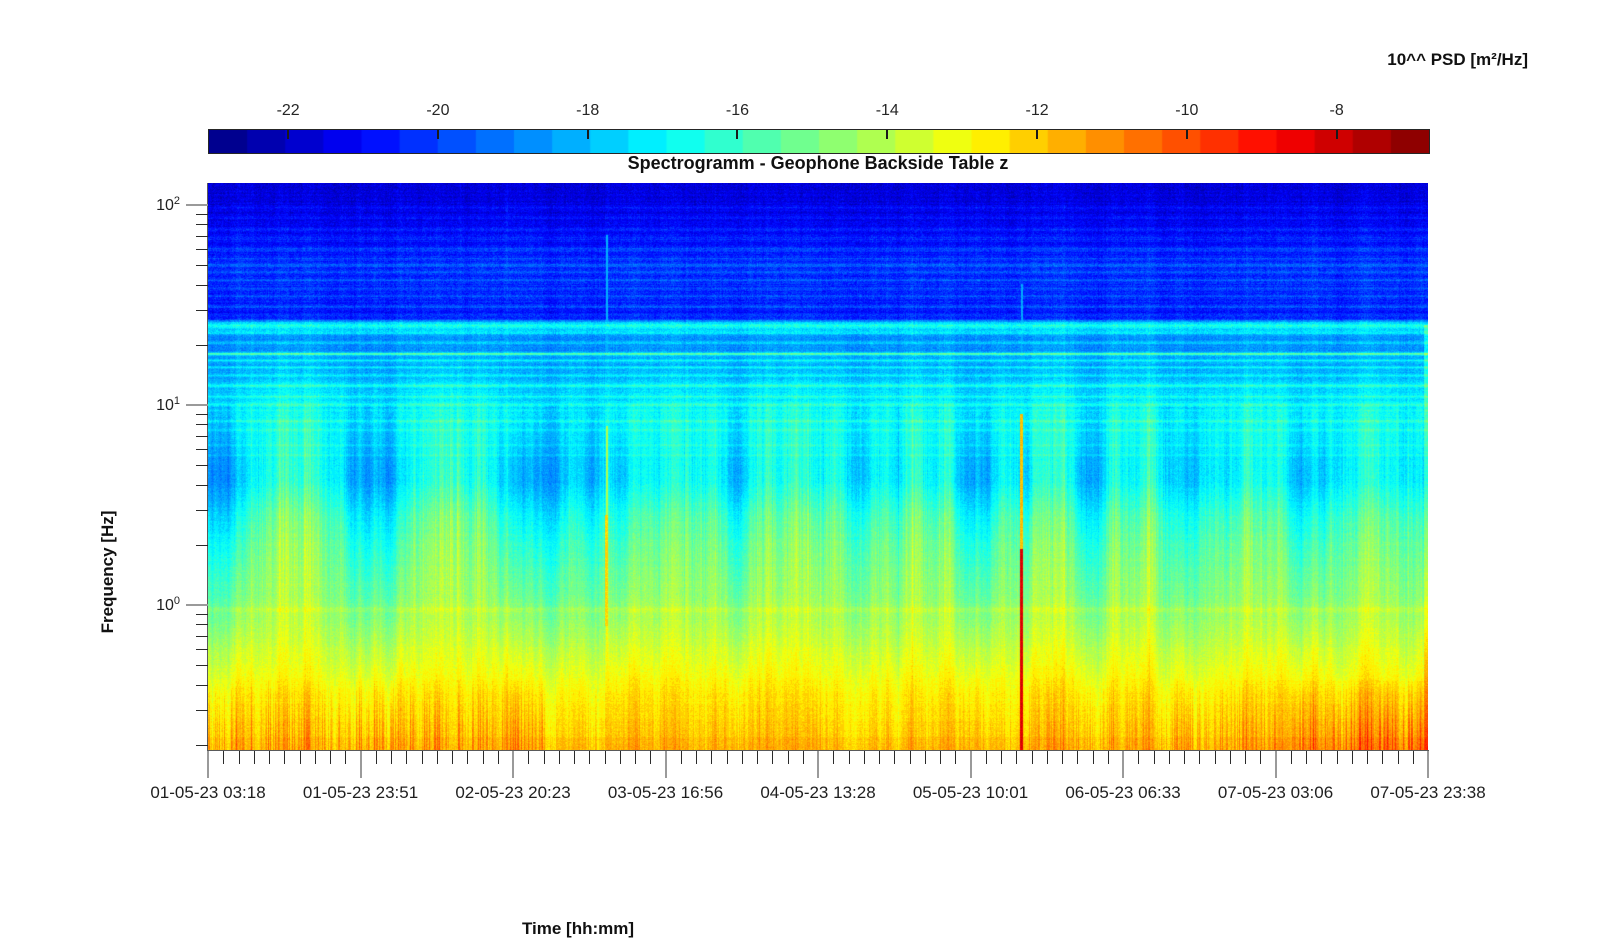 The height and width of the screenshot is (942, 1600). Describe the element at coordinates (168, 404) in the screenshot. I see `y-tick-label: 10¹` at that location.